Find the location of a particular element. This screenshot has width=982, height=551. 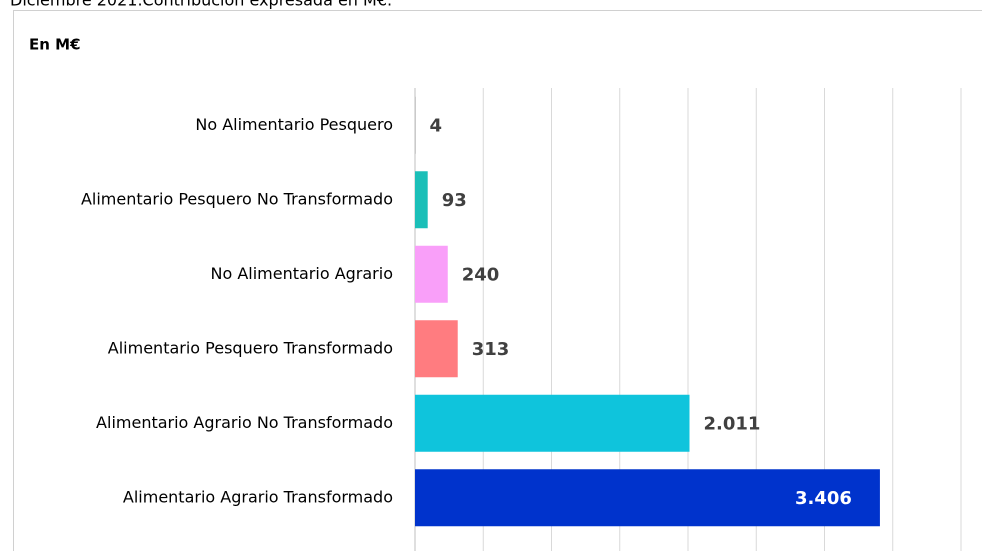

unit-label: En M€ is located at coordinates (55, 45).